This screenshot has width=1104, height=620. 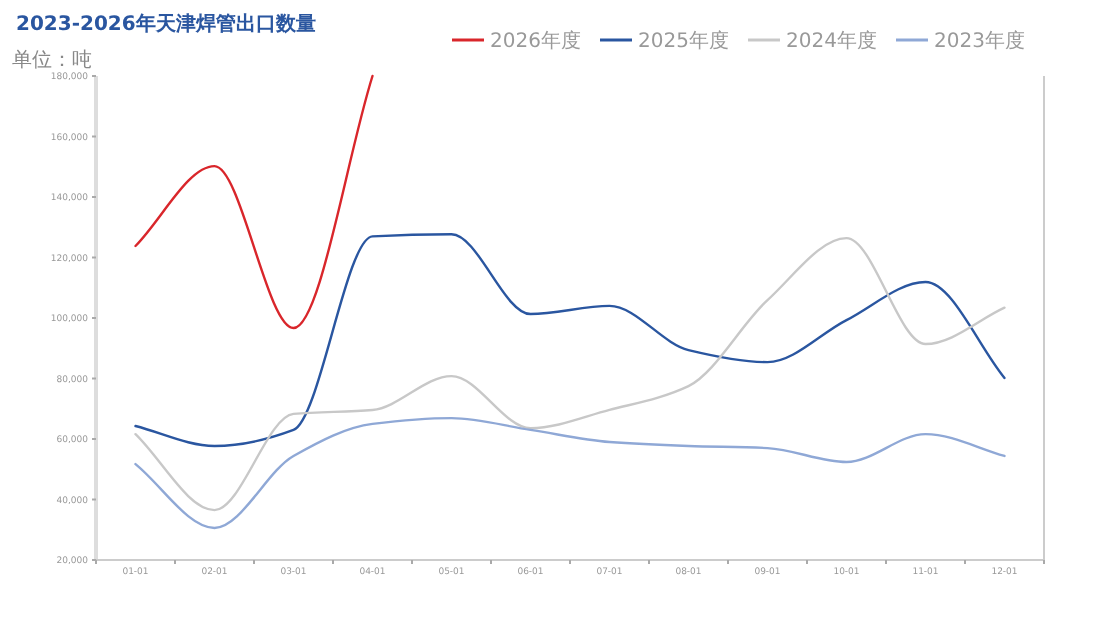 I want to click on chart-title: 2023-2026年天津焊管出口数量, so click(x=166, y=24).